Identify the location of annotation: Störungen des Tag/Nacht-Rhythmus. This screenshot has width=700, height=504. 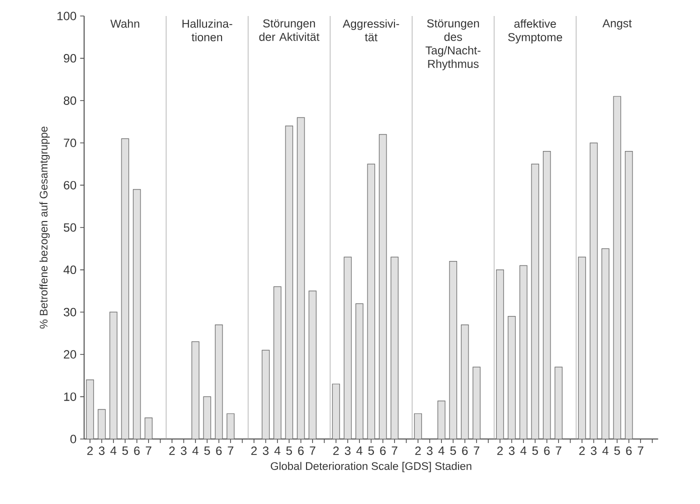
(453, 44).